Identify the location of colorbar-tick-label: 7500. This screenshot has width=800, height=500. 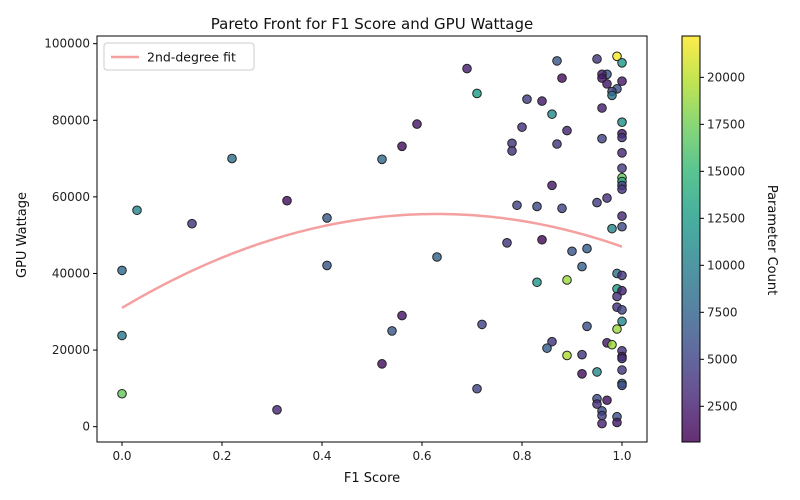
(722, 312).